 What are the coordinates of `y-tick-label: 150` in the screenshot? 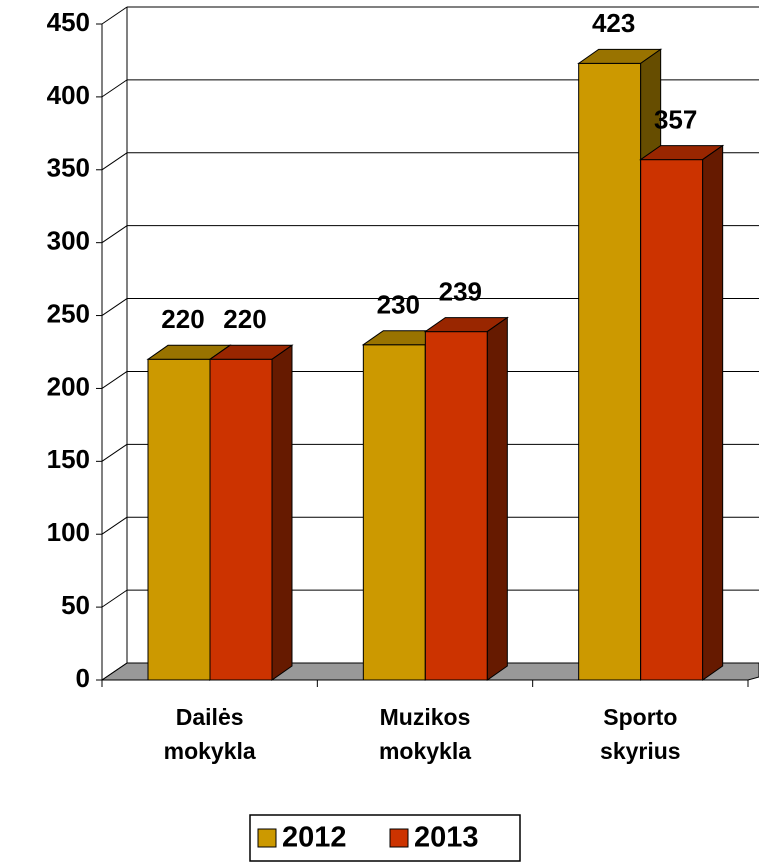 It's located at (68, 459).